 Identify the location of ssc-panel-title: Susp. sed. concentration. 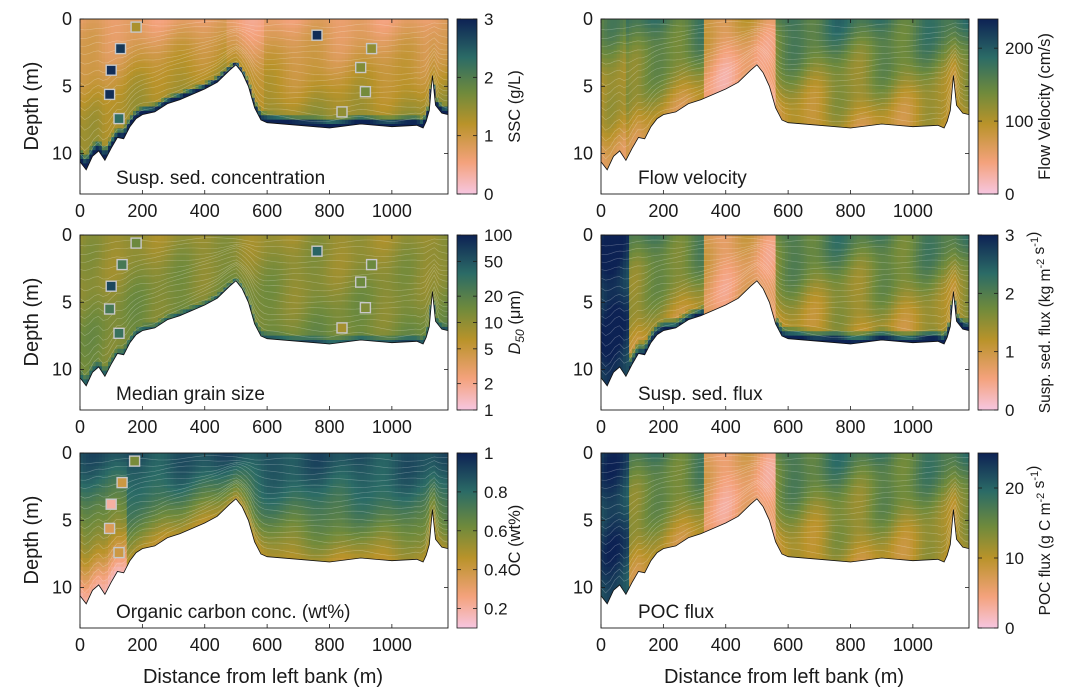
(220, 178).